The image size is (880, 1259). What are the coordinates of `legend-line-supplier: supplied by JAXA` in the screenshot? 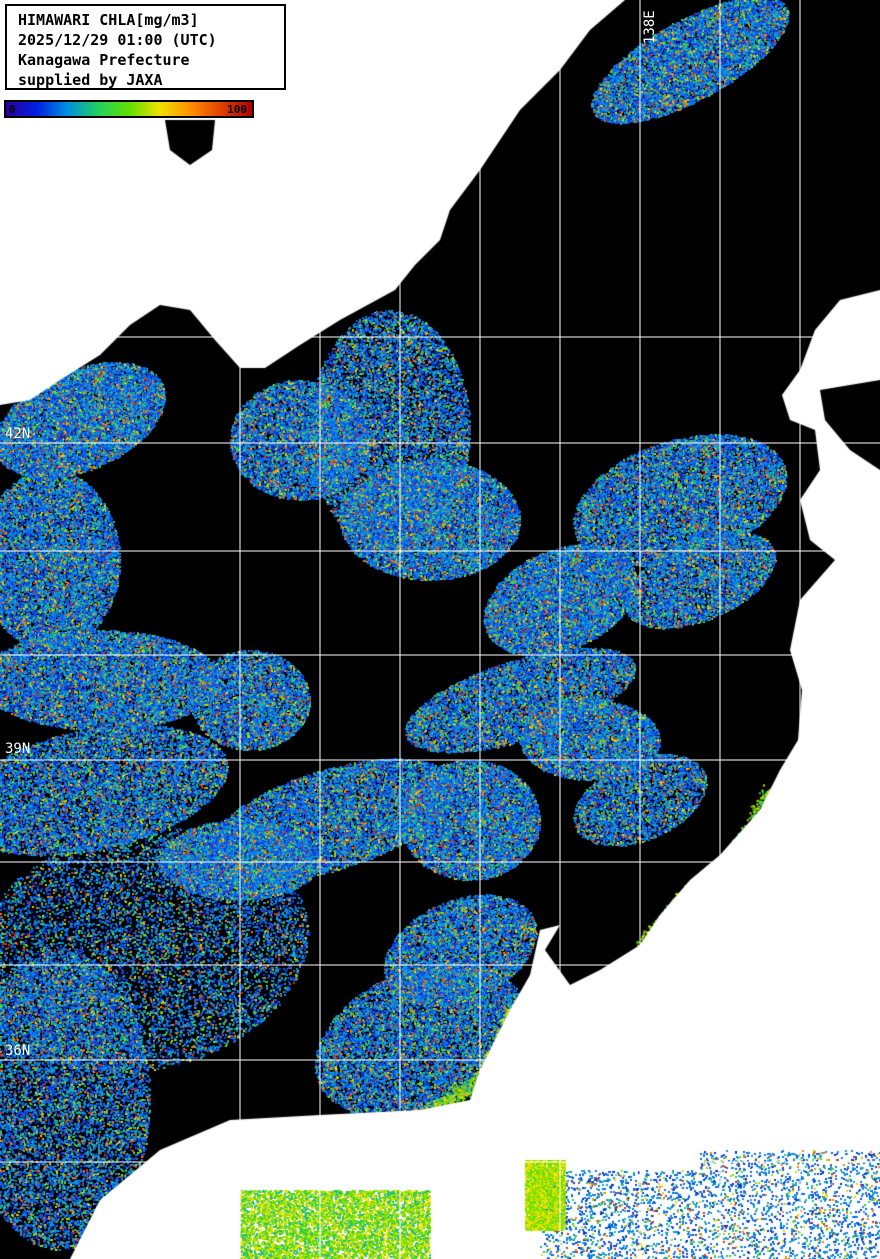 It's located at (90, 80).